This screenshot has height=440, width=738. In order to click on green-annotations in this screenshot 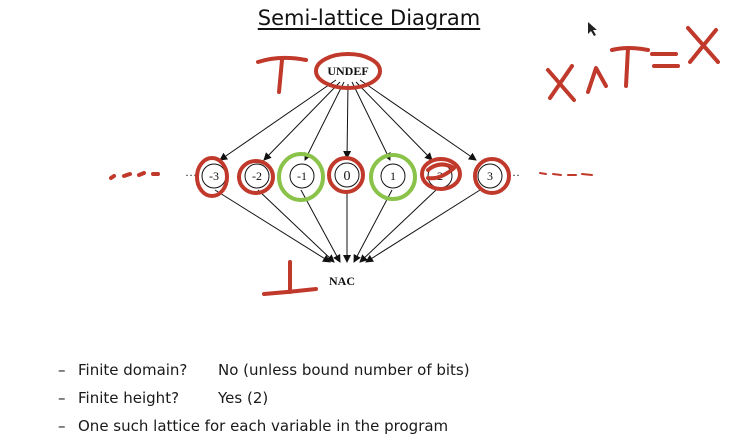, I will do `click(347, 177)`.